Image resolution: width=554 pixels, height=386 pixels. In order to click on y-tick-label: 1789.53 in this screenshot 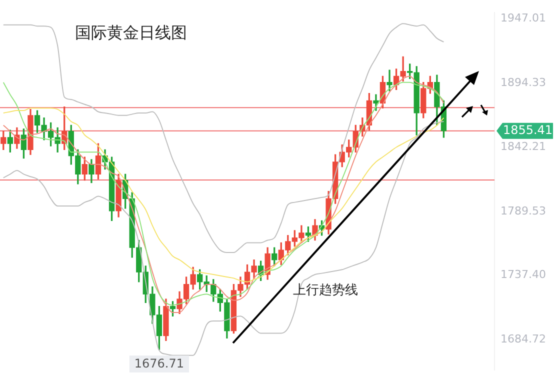, I will do `click(523, 211)`.